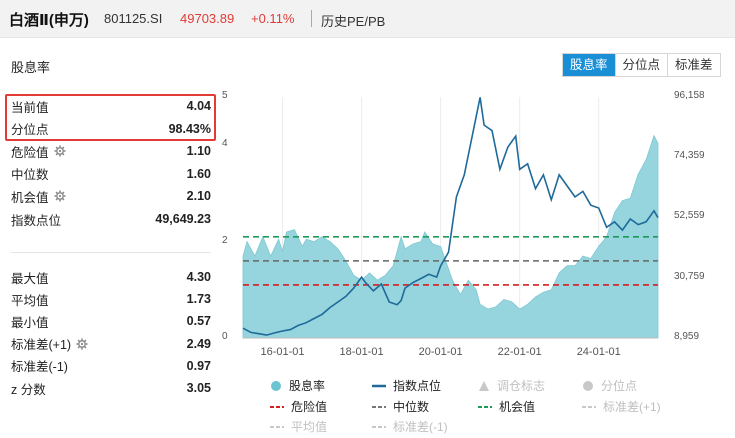  What do you see at coordinates (111, 129) in the screenshot?
I see `stat-row: 分位点 98.43%` at bounding box center [111, 129].